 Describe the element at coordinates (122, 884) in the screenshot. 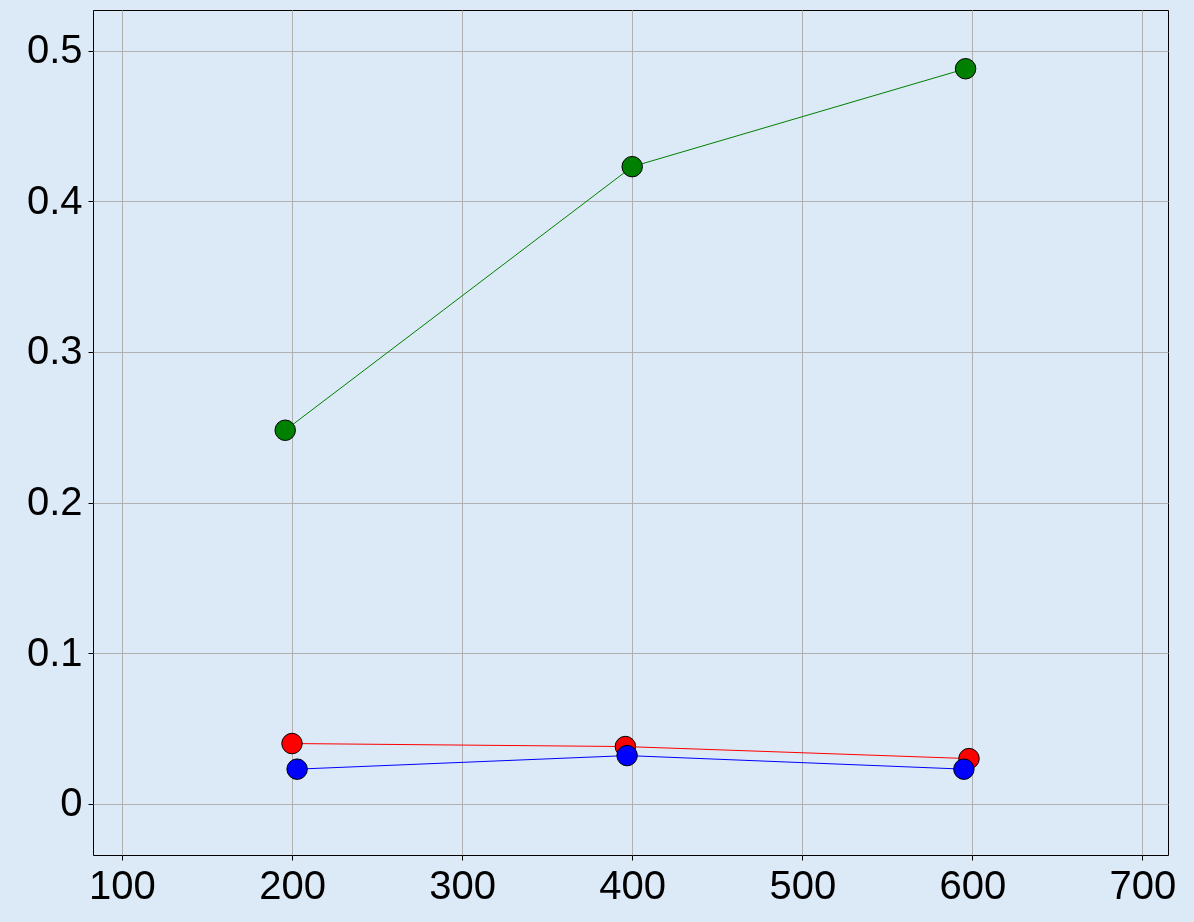

I see `x-tick-label: 100` at that location.